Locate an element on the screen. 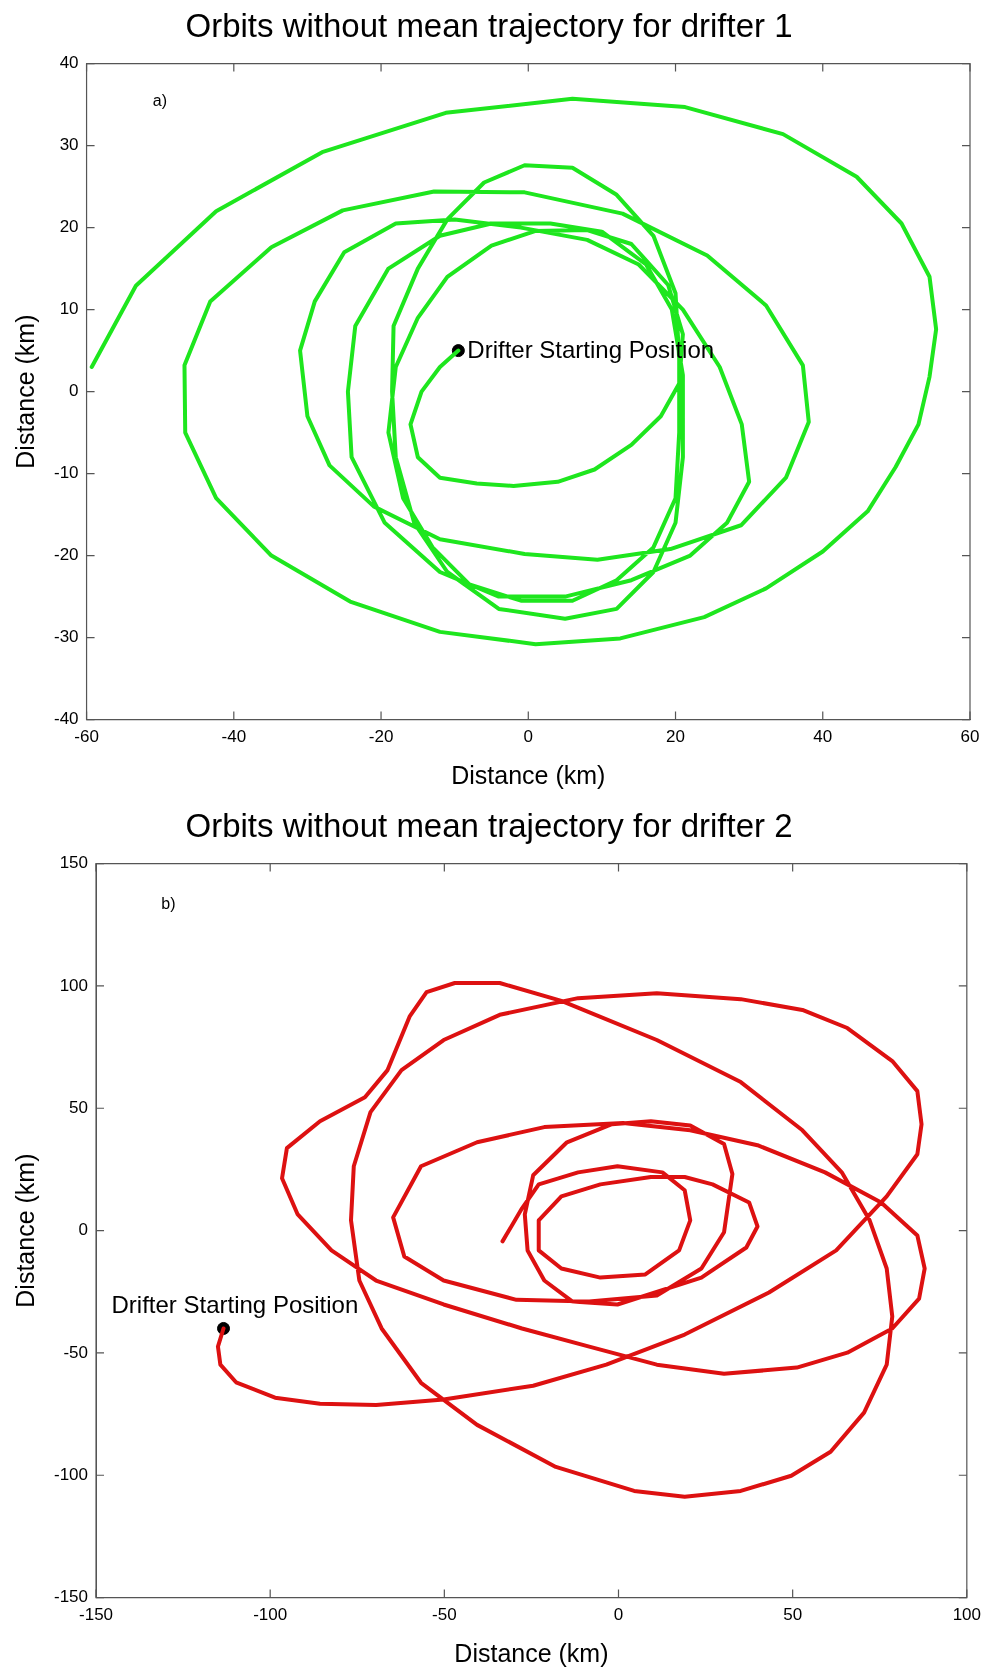 This screenshot has width=989, height=1678. y-tick-label: 50 is located at coordinates (79, 1107).